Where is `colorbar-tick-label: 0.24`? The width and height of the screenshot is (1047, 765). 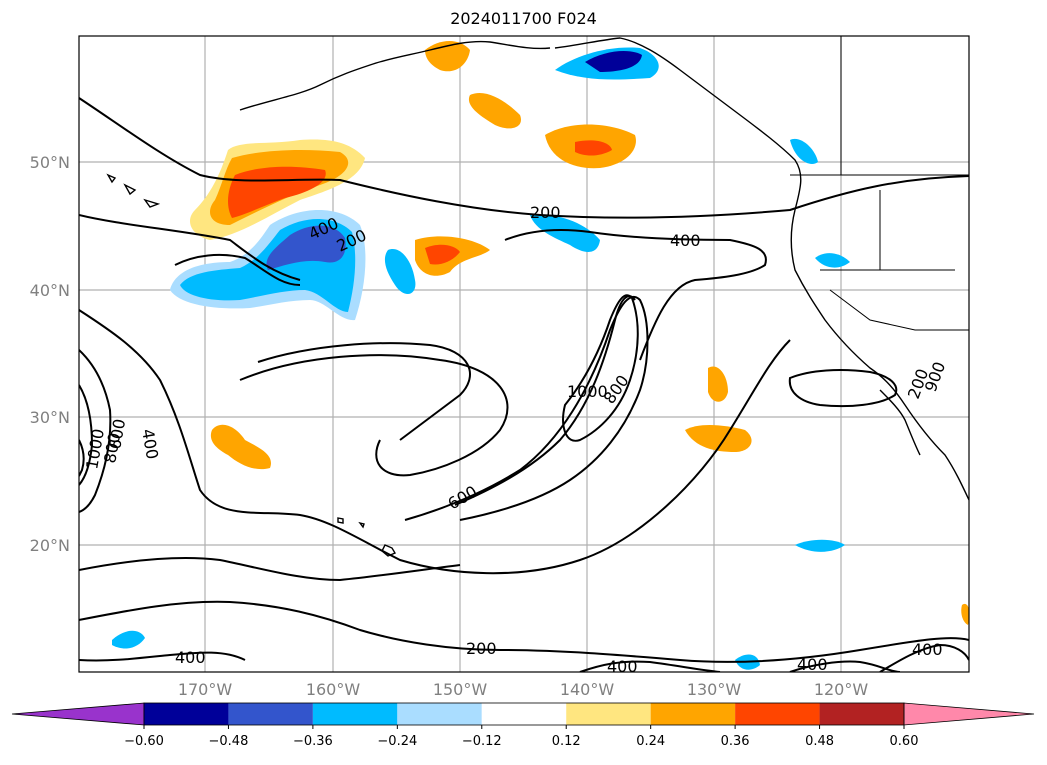 colorbar-tick-label: 0.24 is located at coordinates (650, 741).